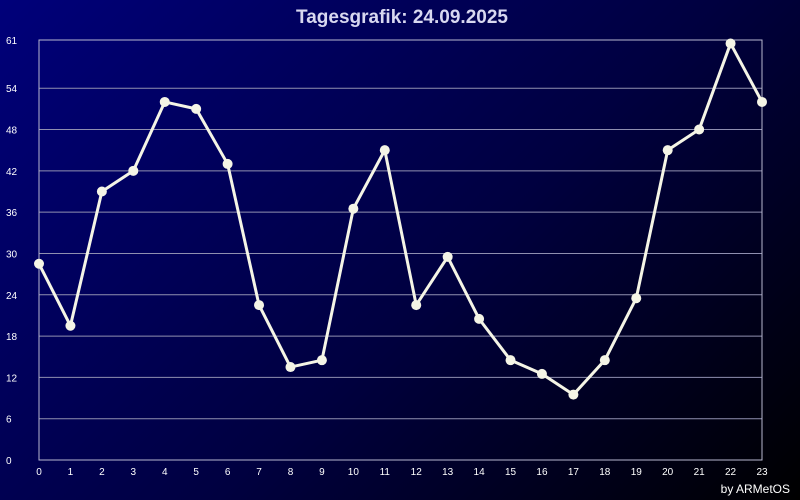 Image resolution: width=800 pixels, height=500 pixels. Describe the element at coordinates (354, 472) in the screenshot. I see `x-tick-label: 10` at that location.